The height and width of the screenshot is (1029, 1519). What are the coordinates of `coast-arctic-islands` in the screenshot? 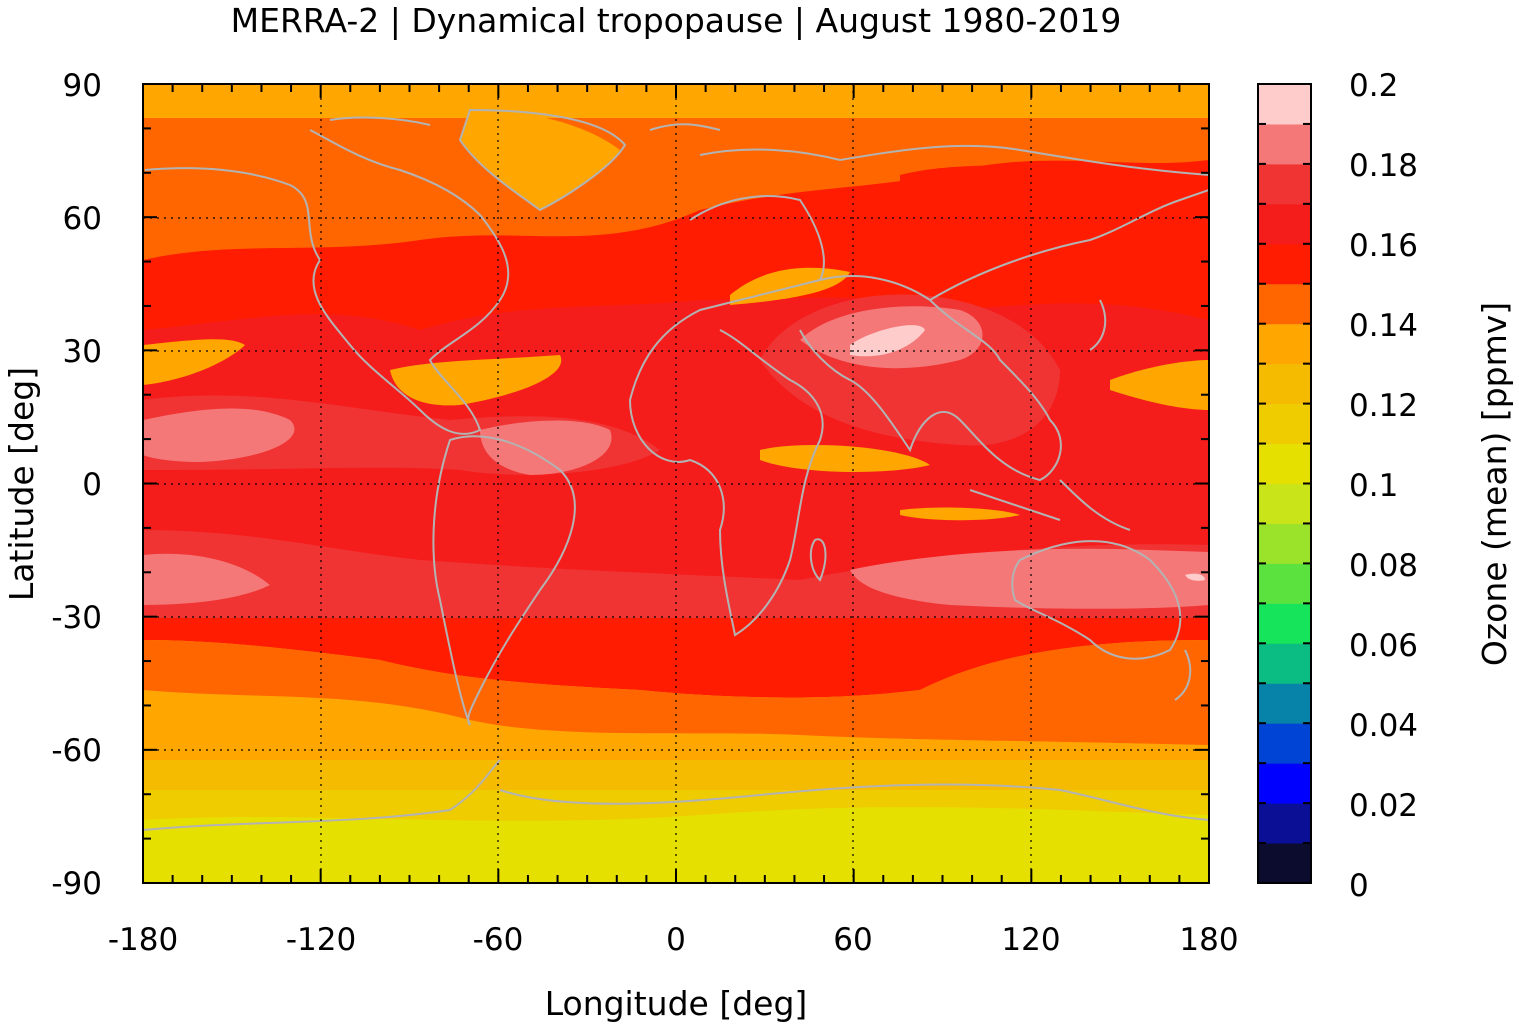 It's located at (585, 138).